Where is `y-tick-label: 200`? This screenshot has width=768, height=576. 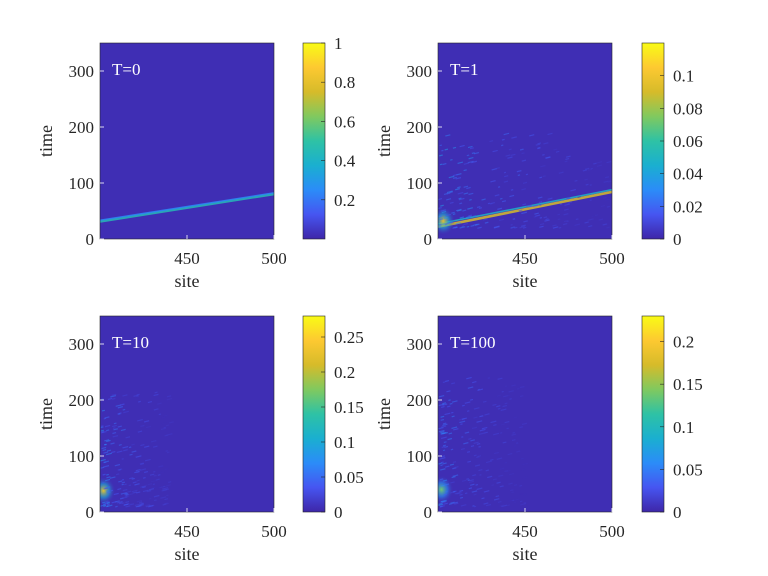 y-tick-label: 200 is located at coordinates (82, 400).